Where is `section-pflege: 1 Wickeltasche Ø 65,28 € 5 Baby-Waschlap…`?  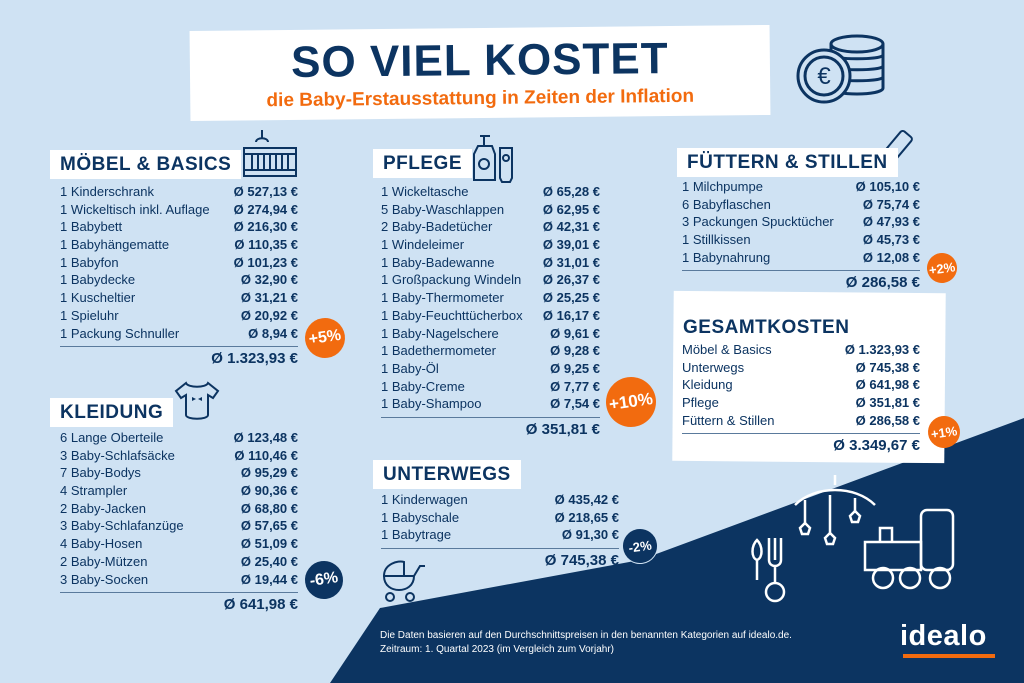
section-pflege: 1 Wickeltasche Ø 65,28 € 5 Baby-Waschlap… is located at coordinates (490, 310).